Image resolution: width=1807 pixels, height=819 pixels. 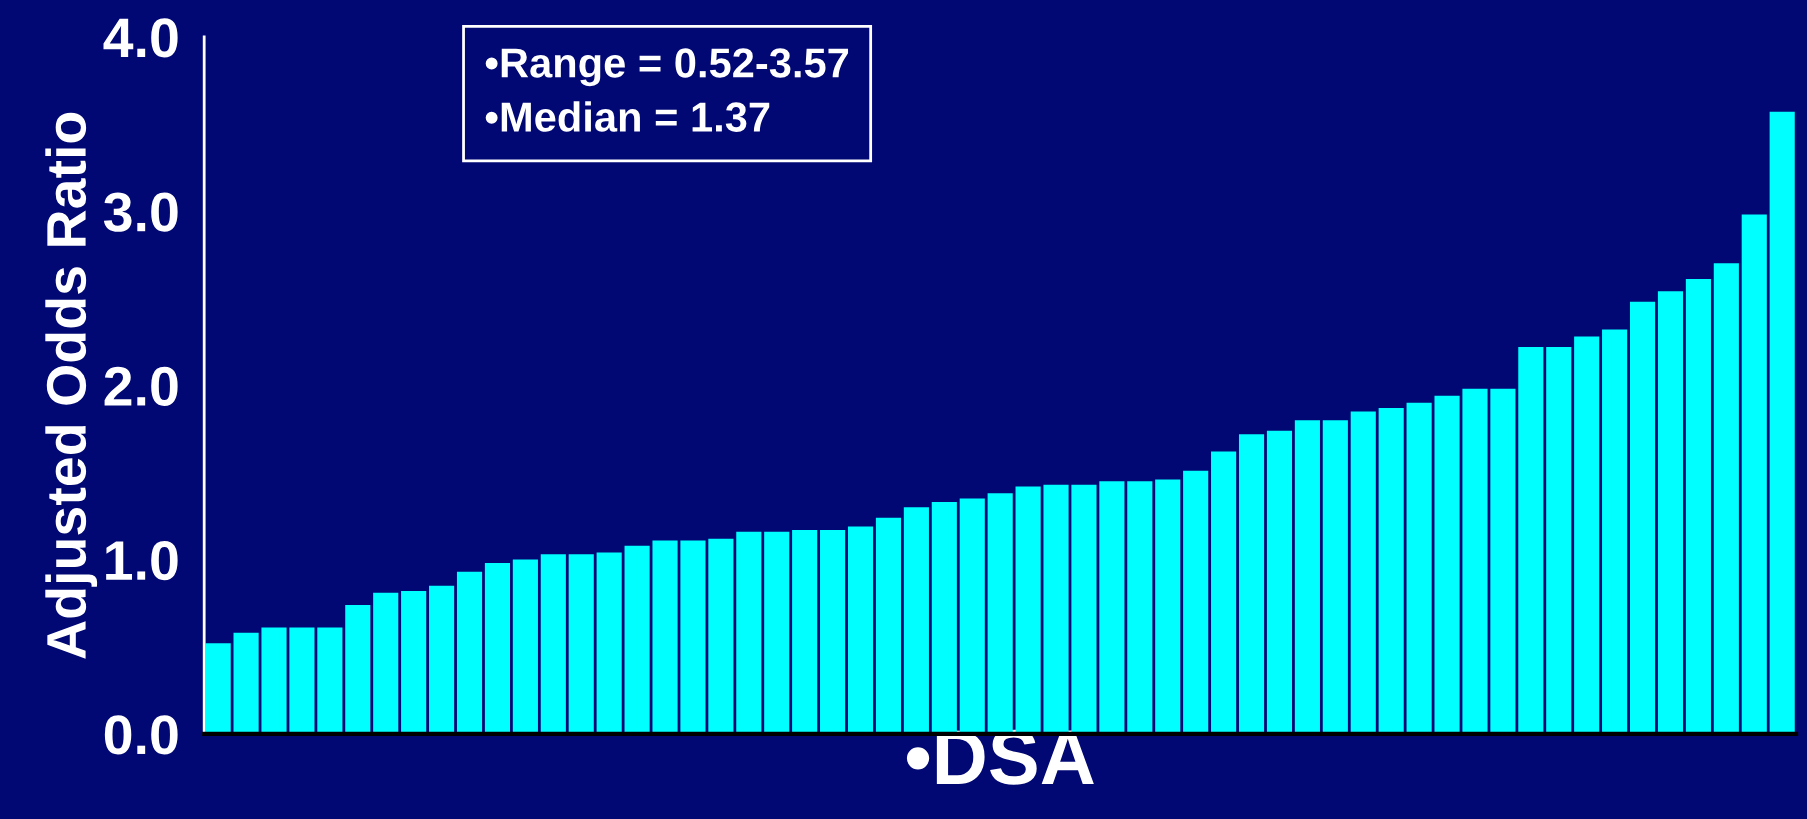 What do you see at coordinates (71, 385) in the screenshot?
I see `y-axis-title: Adjusted Odds Ratio` at bounding box center [71, 385].